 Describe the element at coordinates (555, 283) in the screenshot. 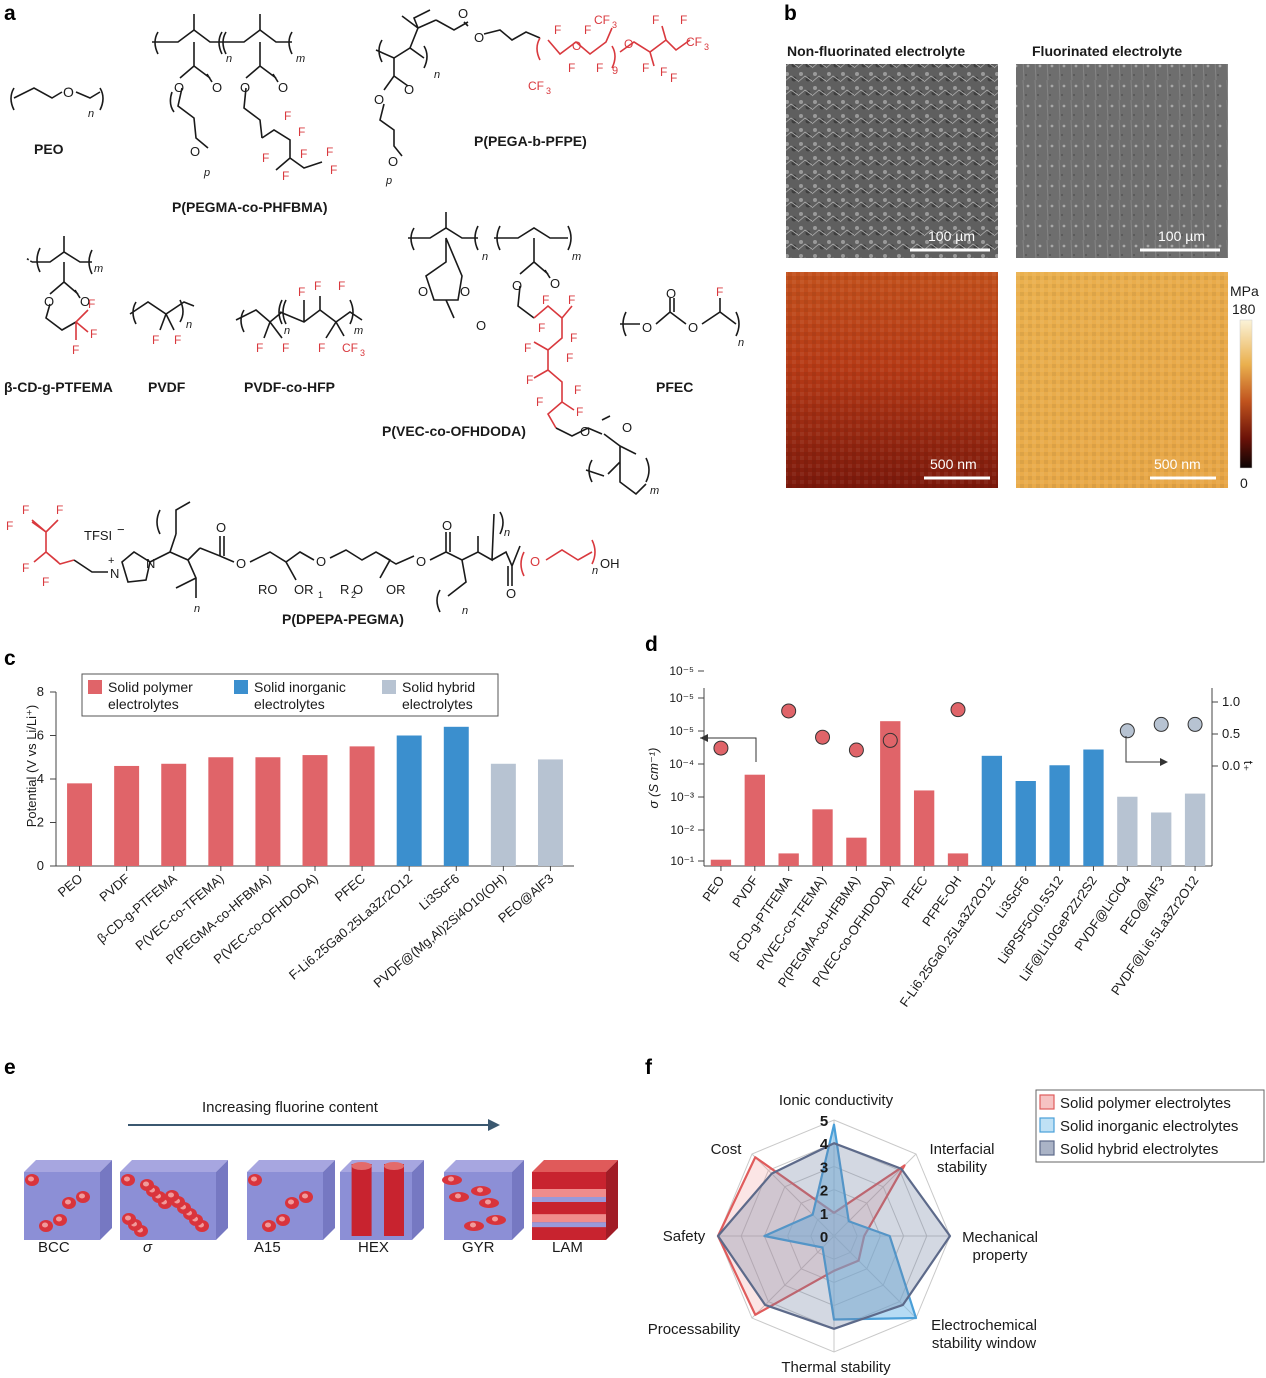

I see `vec-o5: O` at that location.